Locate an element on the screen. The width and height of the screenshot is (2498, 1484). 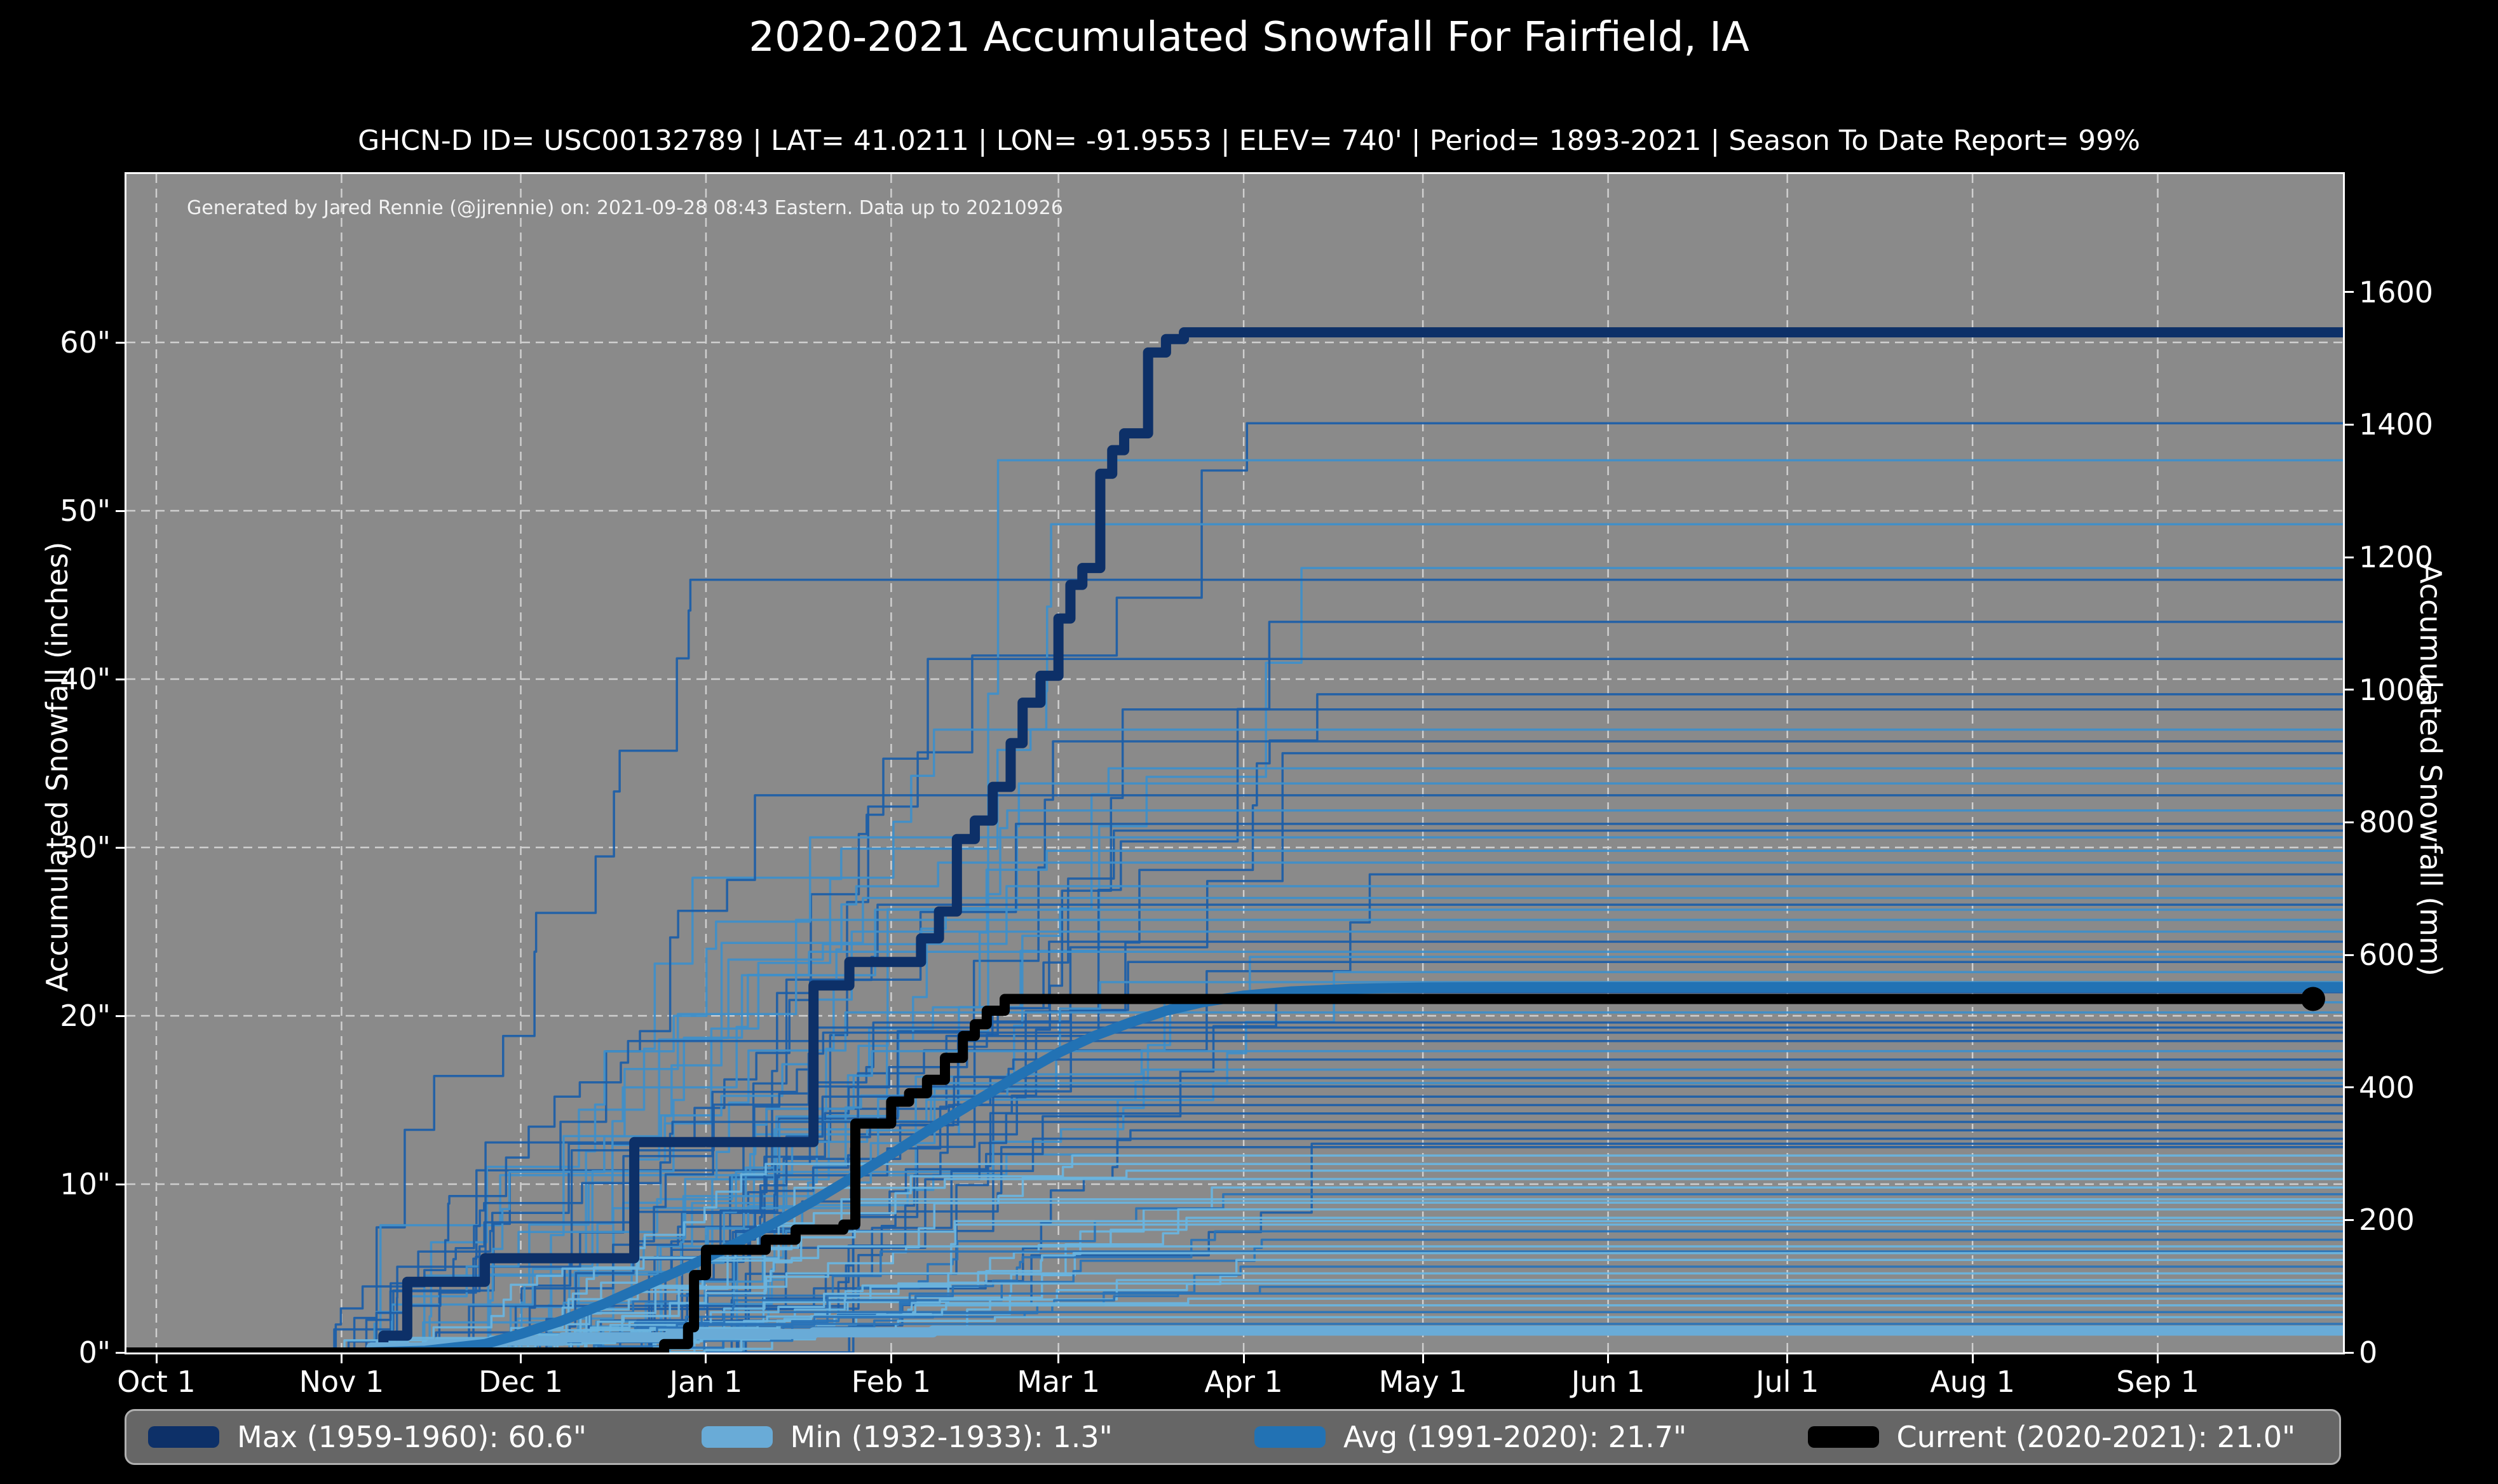
x-tick-label: May 1 is located at coordinates (1422, 1382).